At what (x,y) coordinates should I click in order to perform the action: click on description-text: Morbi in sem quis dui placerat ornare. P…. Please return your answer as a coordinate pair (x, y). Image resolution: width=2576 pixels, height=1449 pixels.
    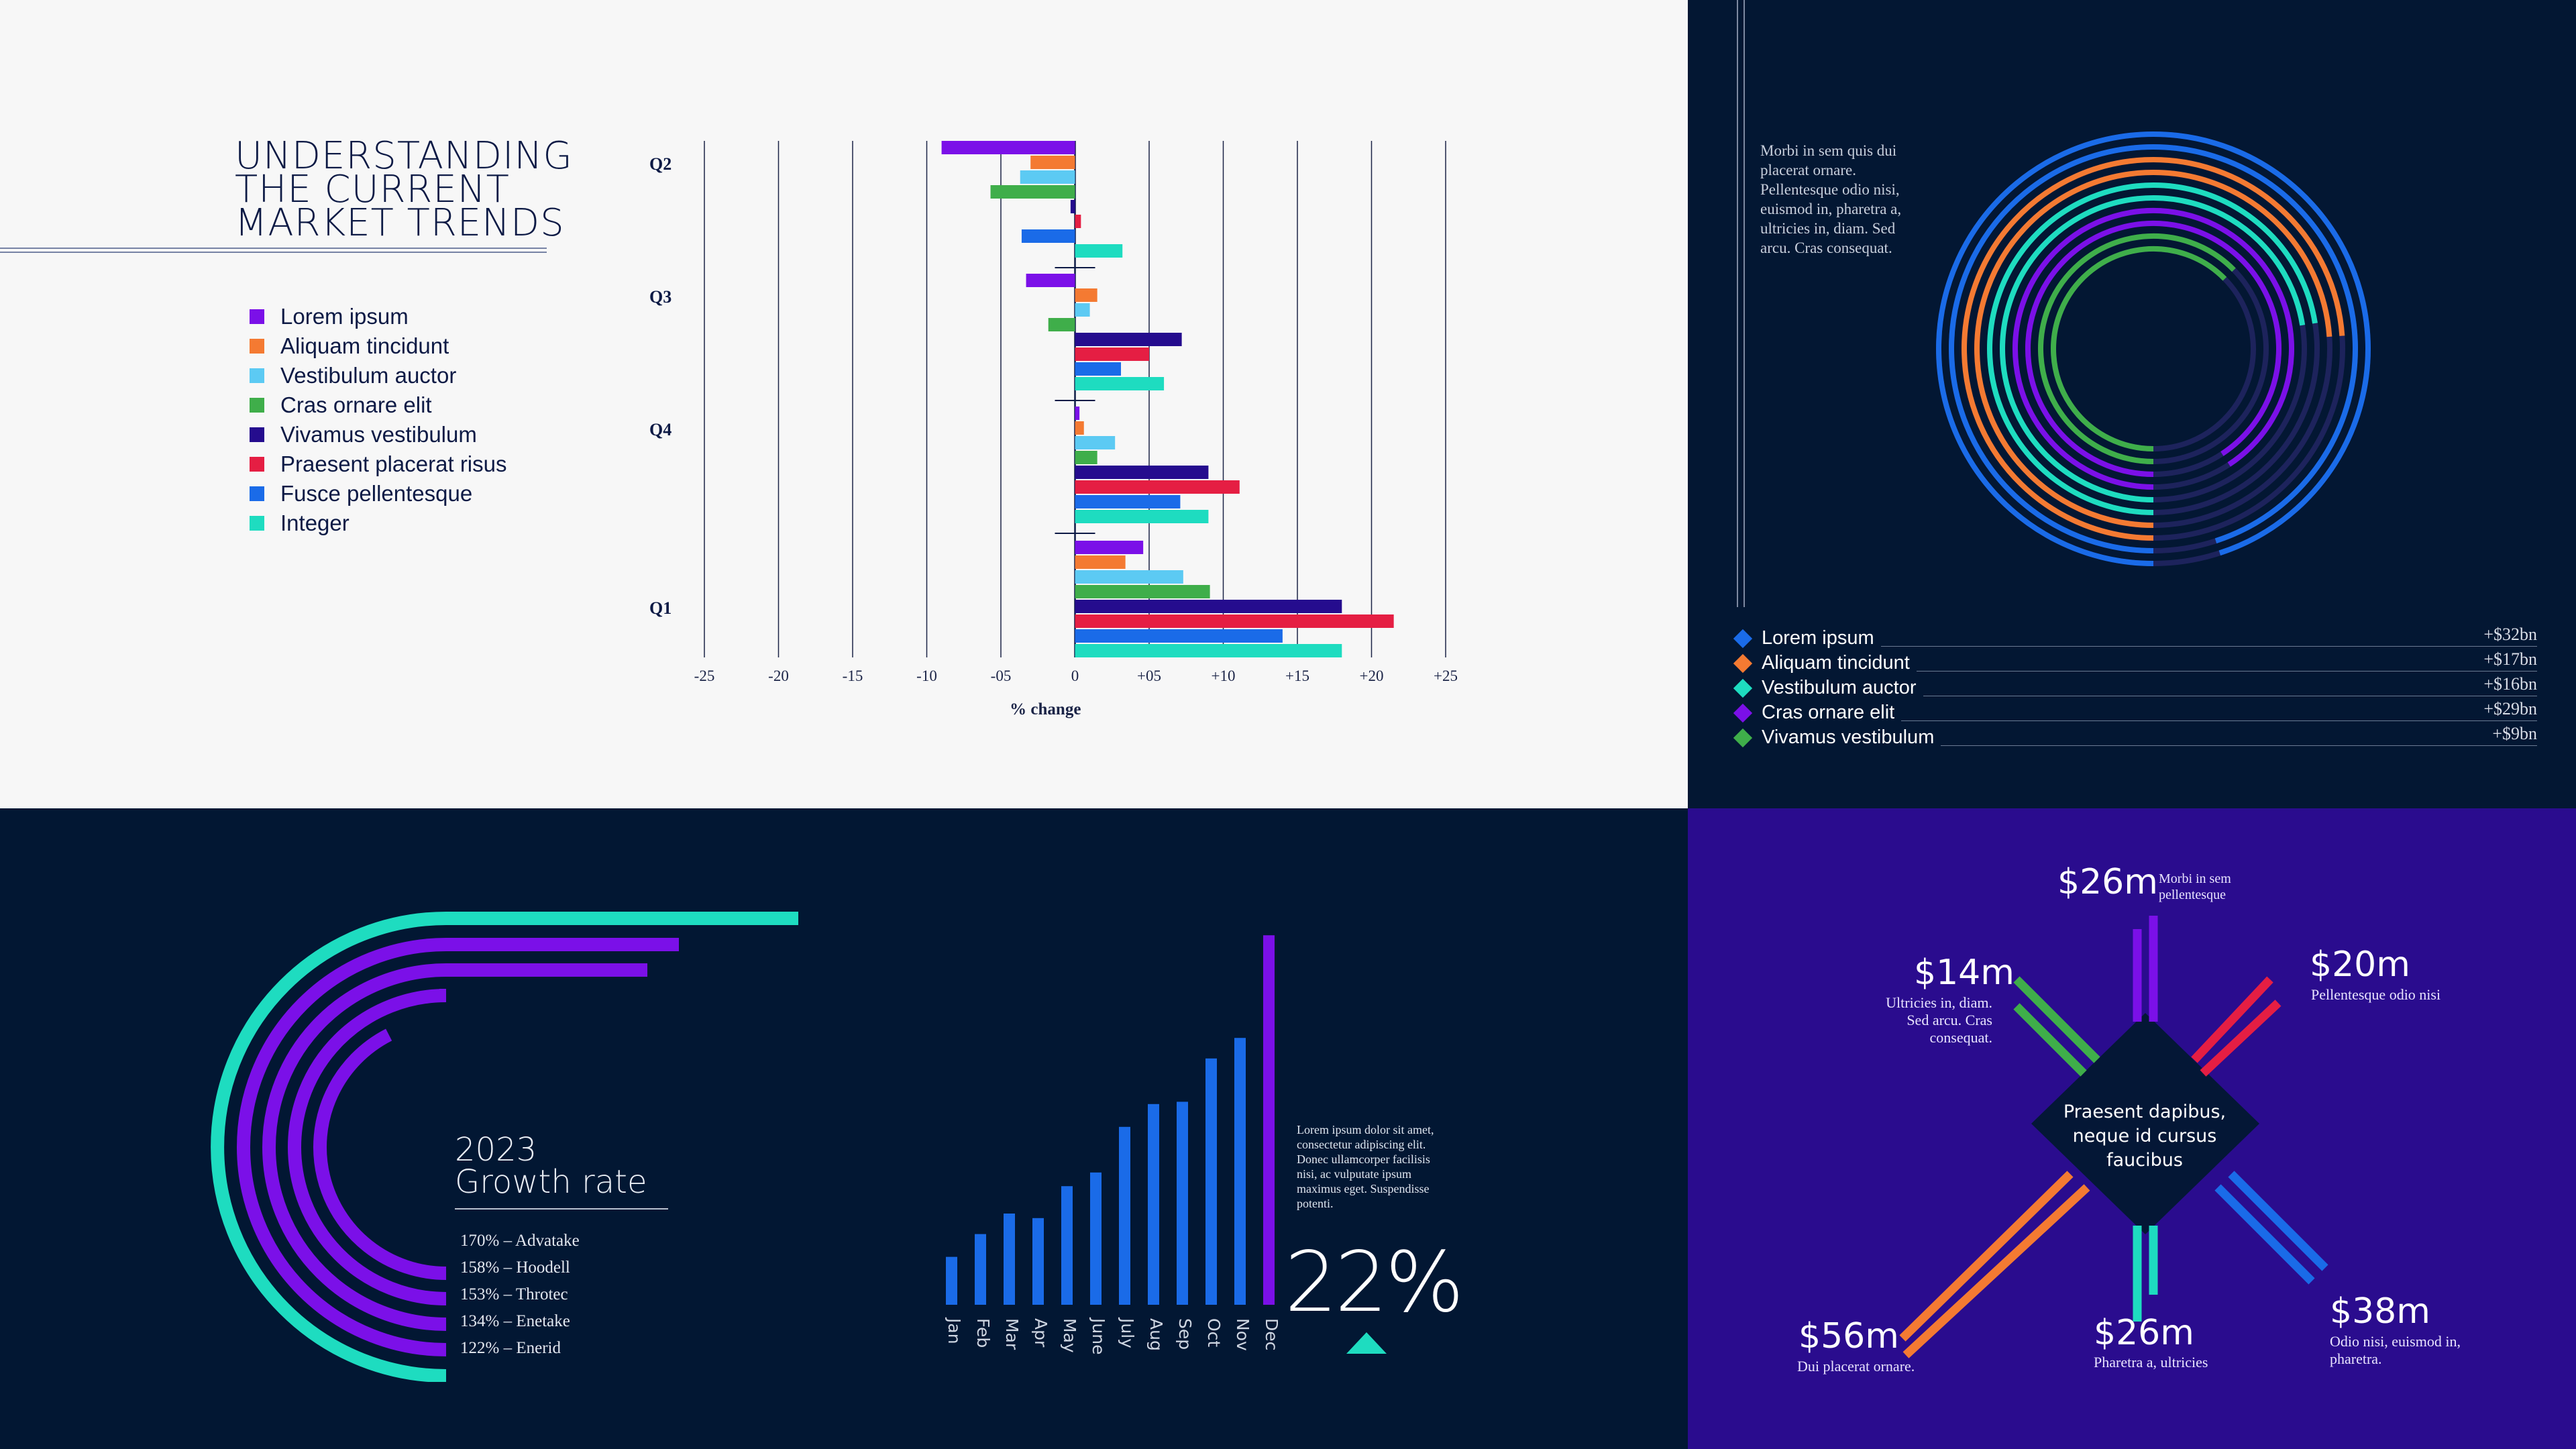
    Looking at the image, I should click on (1831, 199).